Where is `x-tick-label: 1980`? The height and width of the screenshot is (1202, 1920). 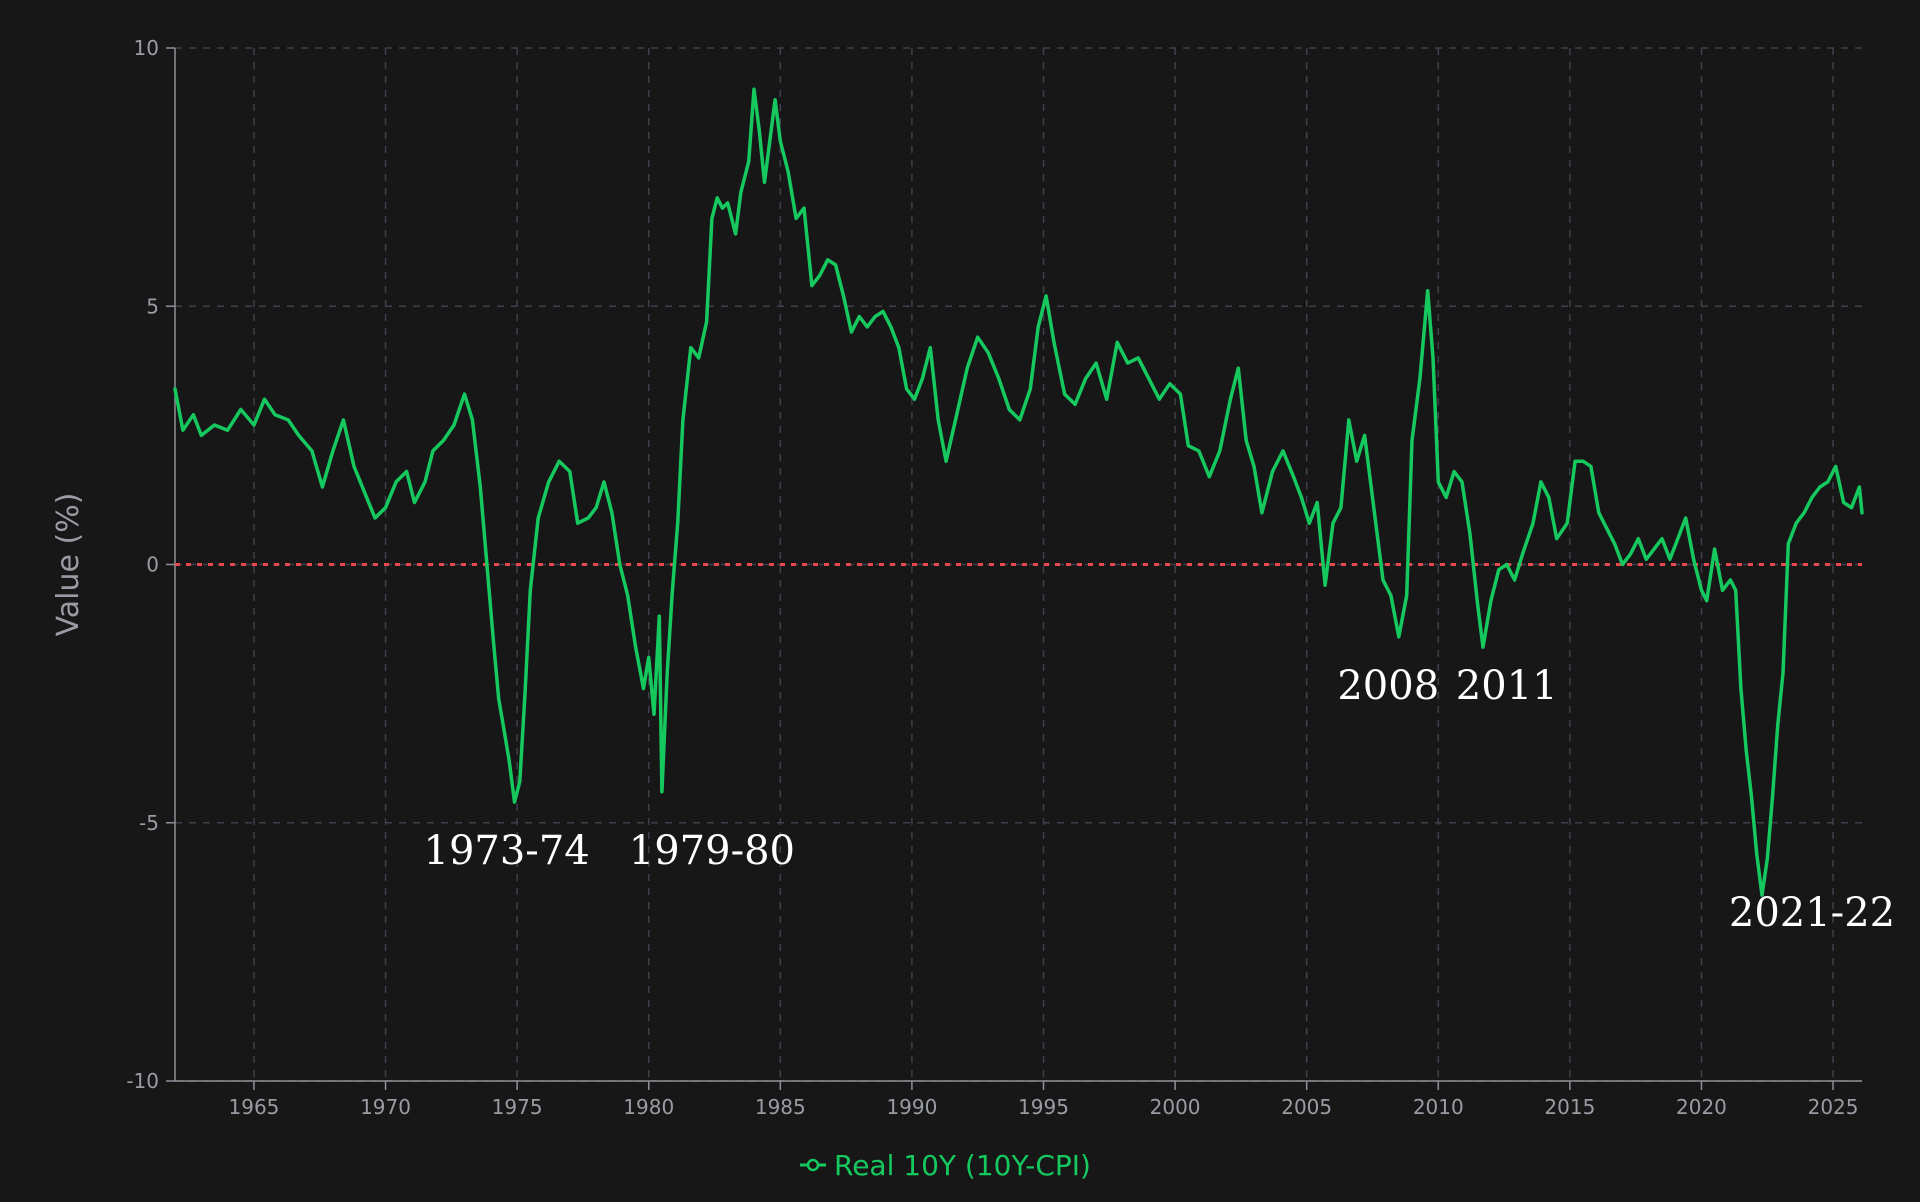
x-tick-label: 1980 is located at coordinates (648, 1107).